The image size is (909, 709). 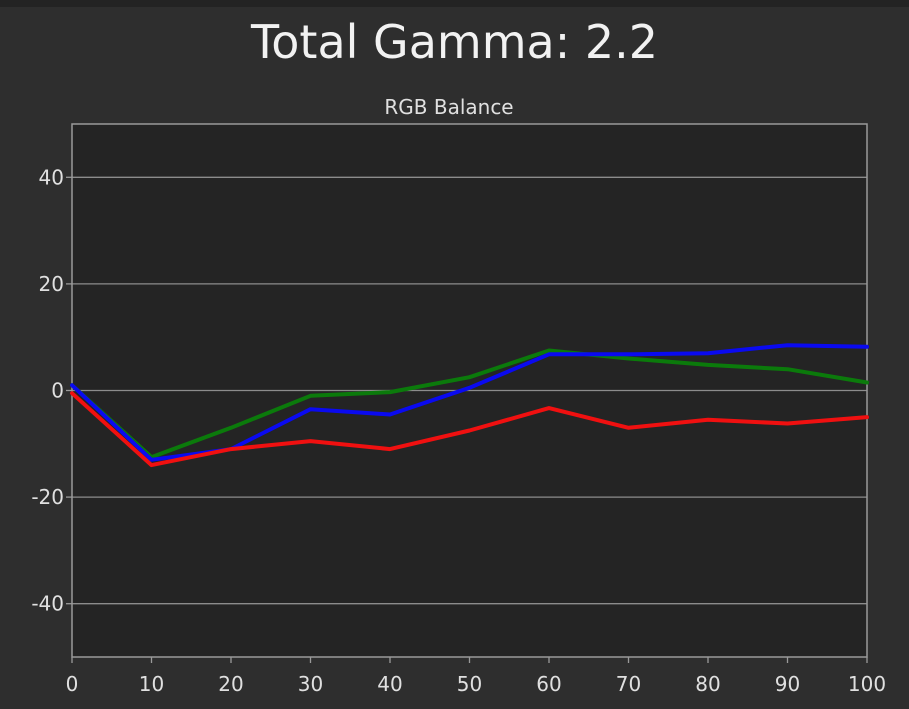 I want to click on y-tick-label: 40, so click(x=51, y=177).